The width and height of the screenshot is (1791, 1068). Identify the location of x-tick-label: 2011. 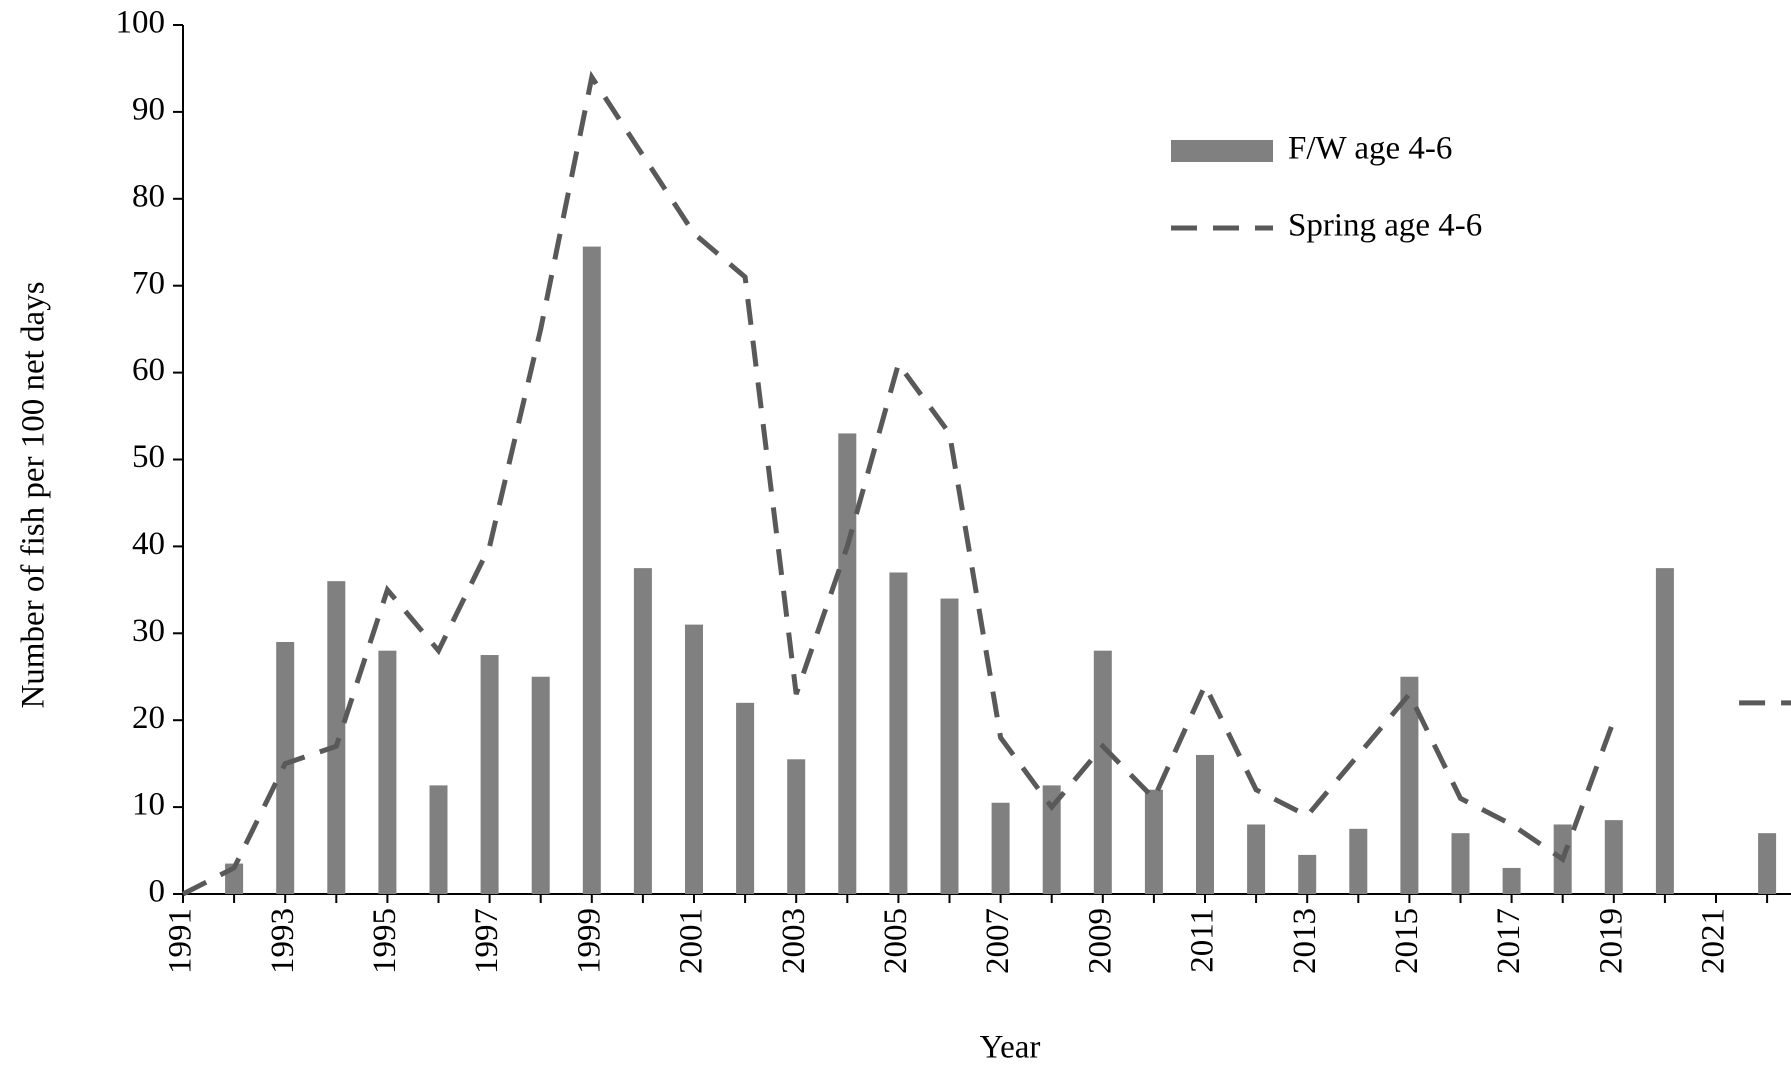
(1203, 940).